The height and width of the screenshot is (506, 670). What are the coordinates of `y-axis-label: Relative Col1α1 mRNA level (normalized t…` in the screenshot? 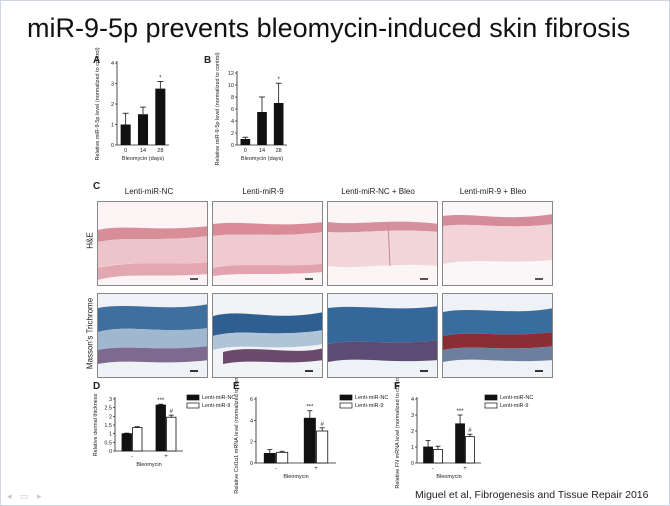 It's located at (237, 431).